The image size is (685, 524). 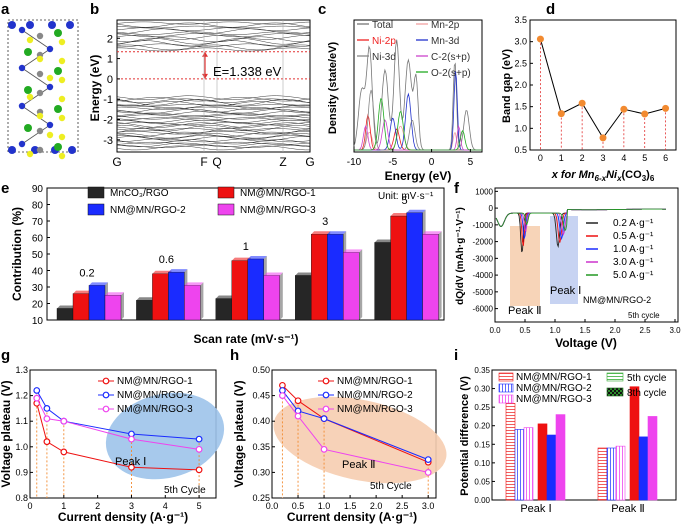 What do you see at coordinates (205, 54) in the screenshot?
I see `gap-arrowhead-up` at bounding box center [205, 54].